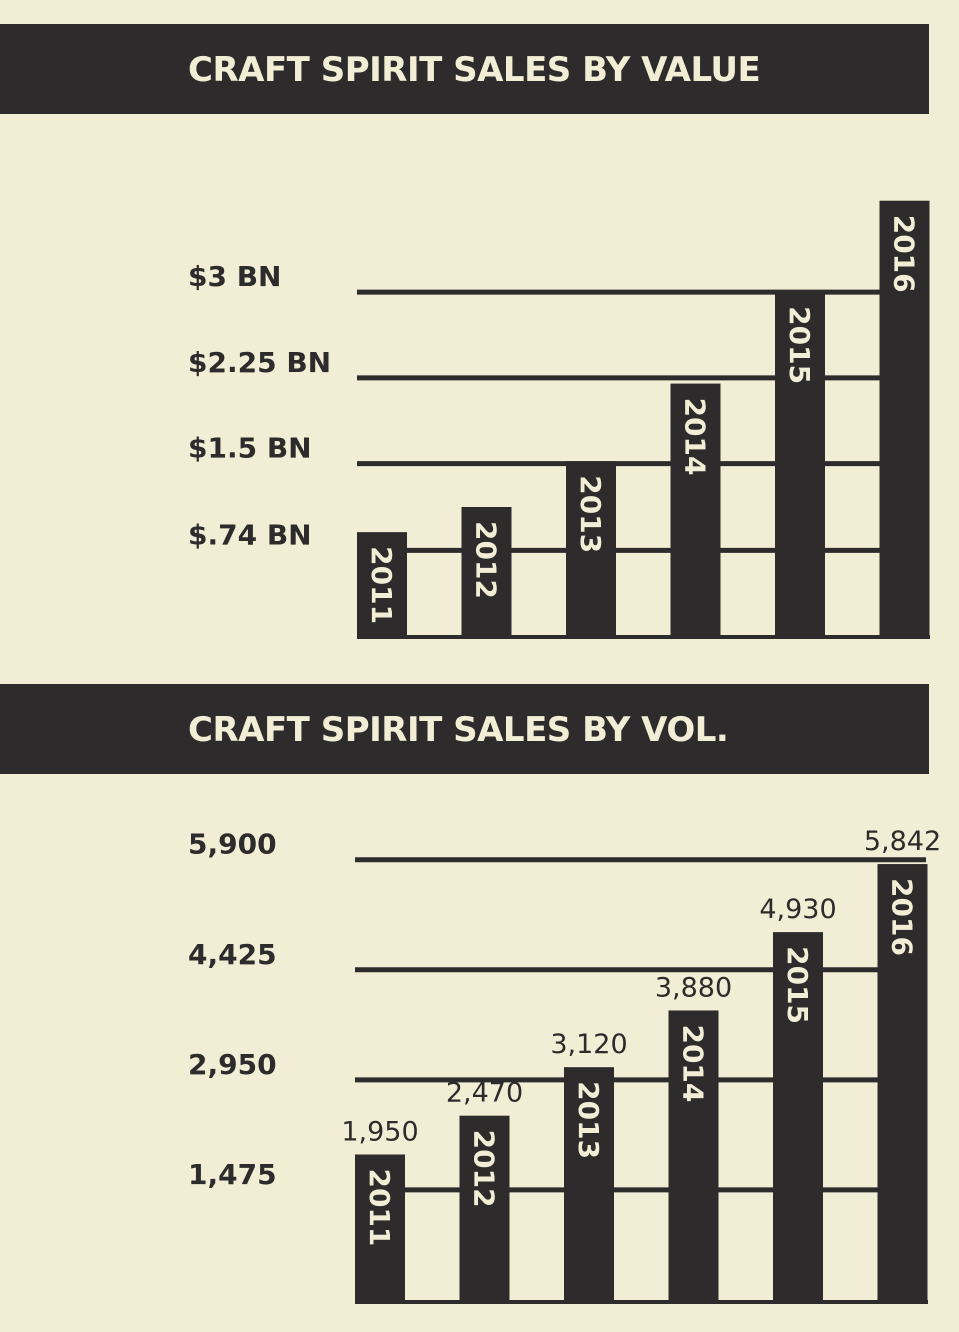  I want to click on y-tick-label: 5,900, so click(232, 844).